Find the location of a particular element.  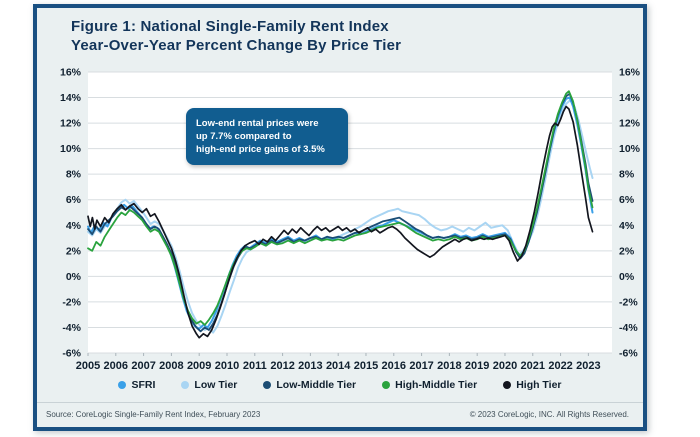

y-axis-label-right: 14% is located at coordinates (630, 98).